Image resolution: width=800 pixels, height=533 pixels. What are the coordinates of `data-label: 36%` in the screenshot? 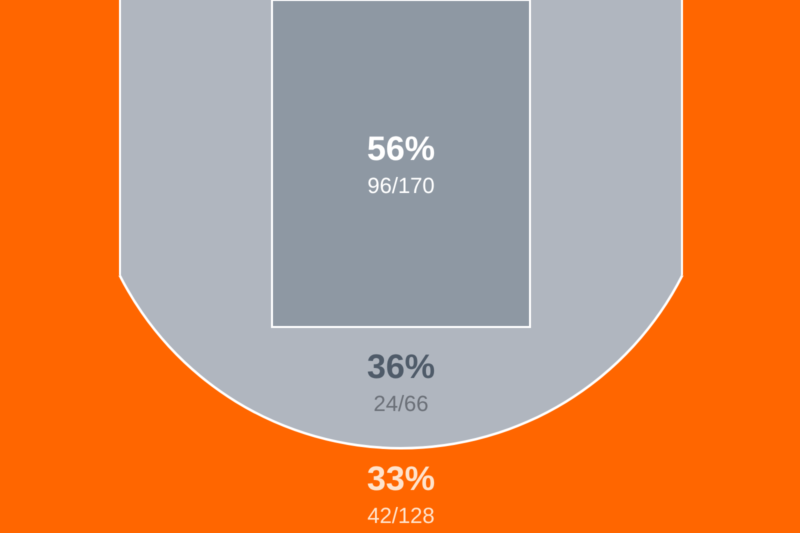 It's located at (401, 367).